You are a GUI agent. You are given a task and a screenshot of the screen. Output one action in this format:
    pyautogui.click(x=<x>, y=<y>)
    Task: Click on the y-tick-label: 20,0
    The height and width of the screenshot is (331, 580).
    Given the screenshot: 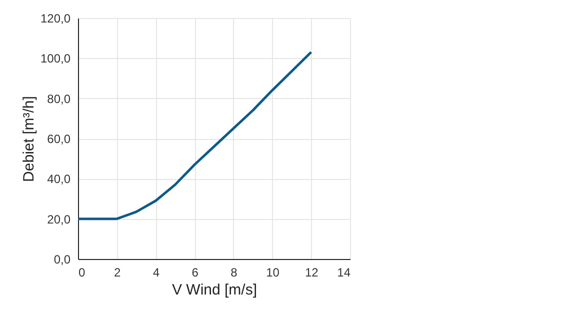 What is the action you would take?
    pyautogui.click(x=59, y=219)
    